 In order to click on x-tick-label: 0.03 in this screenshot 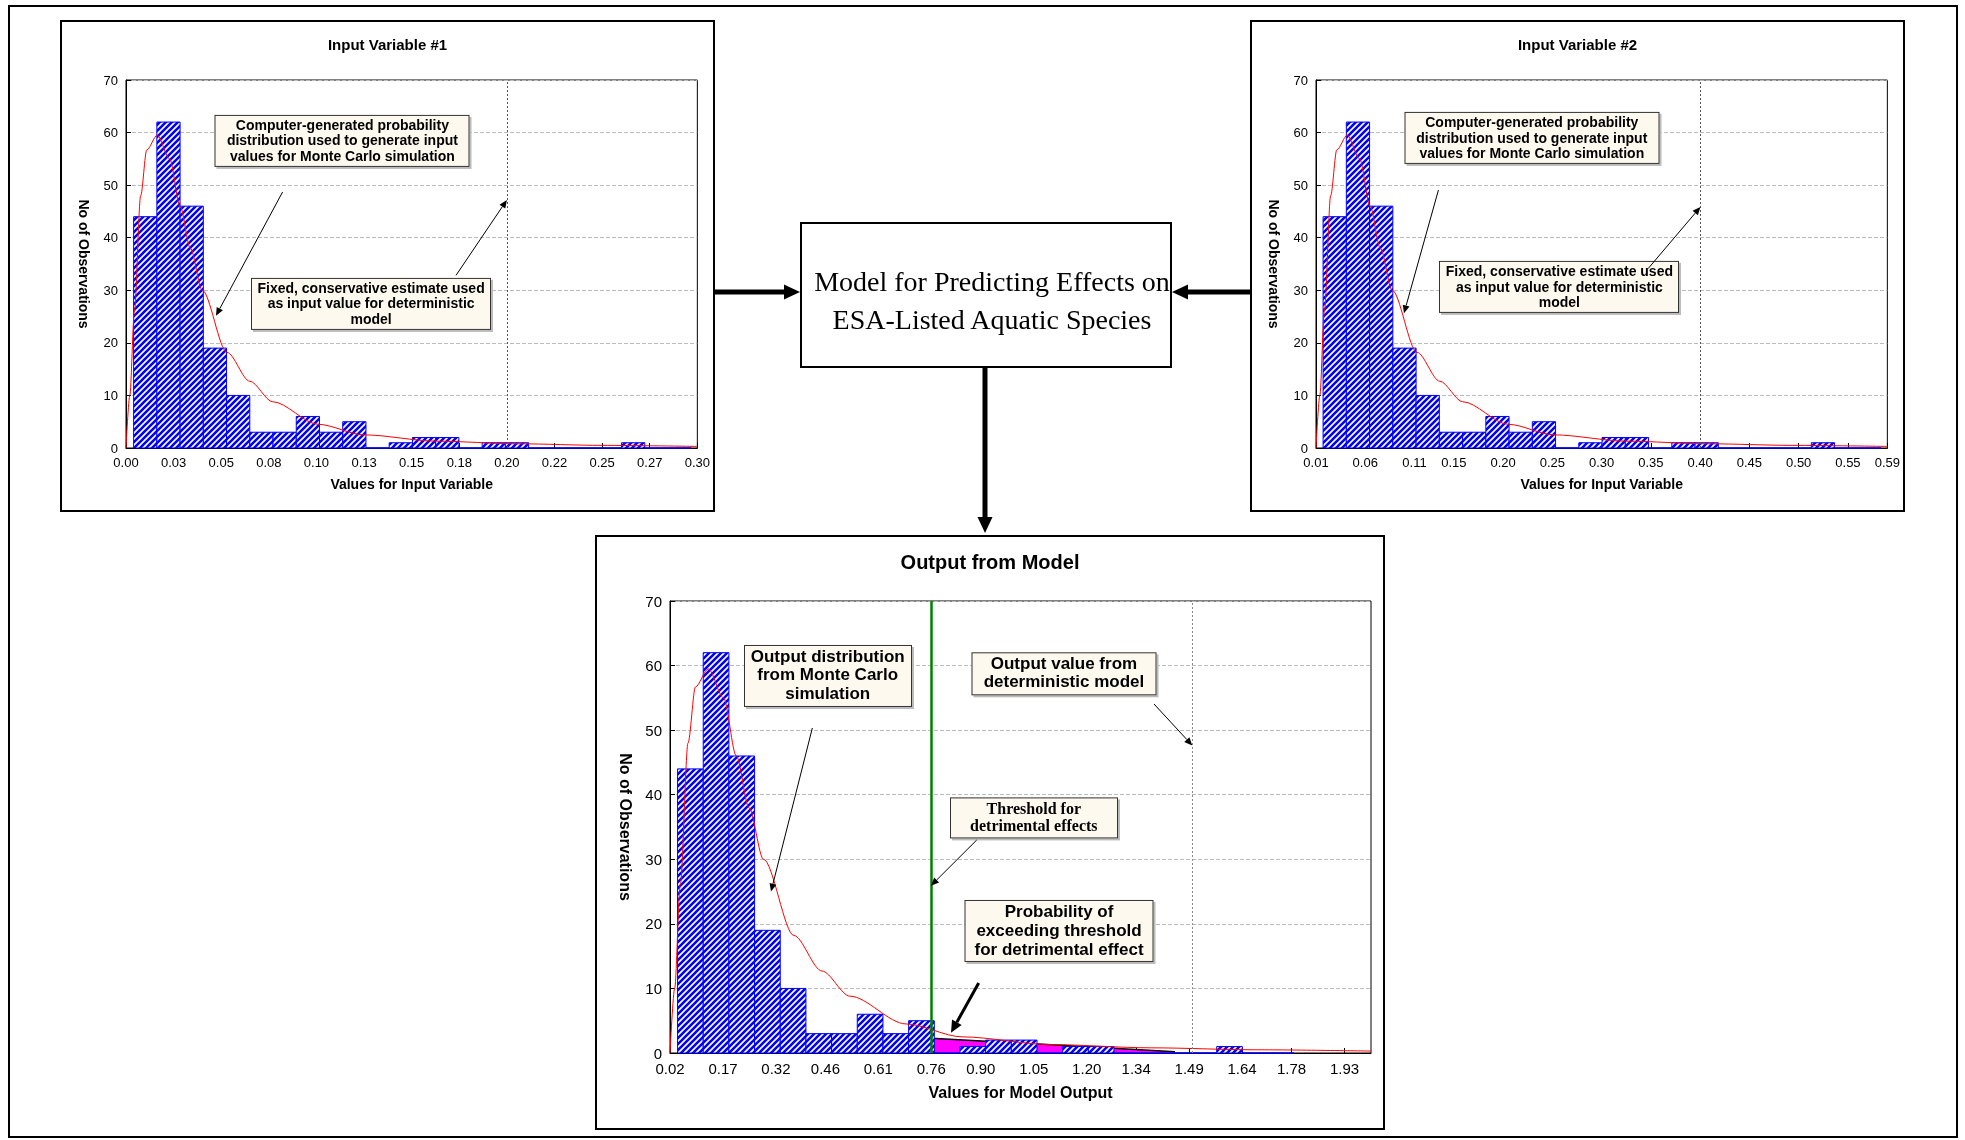, I will do `click(173, 462)`.